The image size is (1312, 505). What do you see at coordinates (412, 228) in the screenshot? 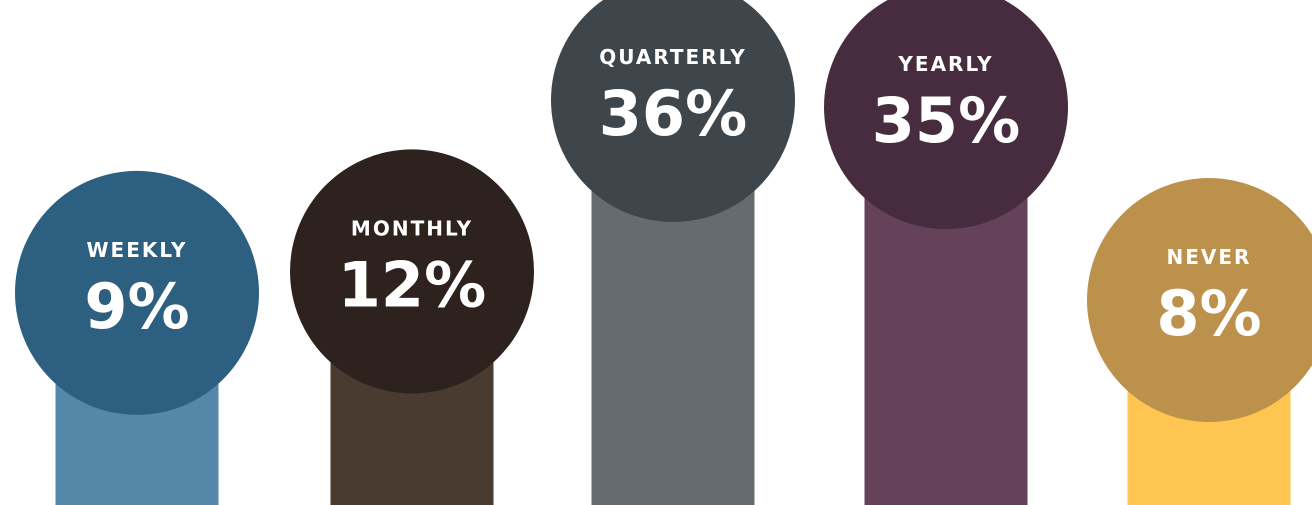
I see `category-label-monthly: MONTHLY` at bounding box center [412, 228].